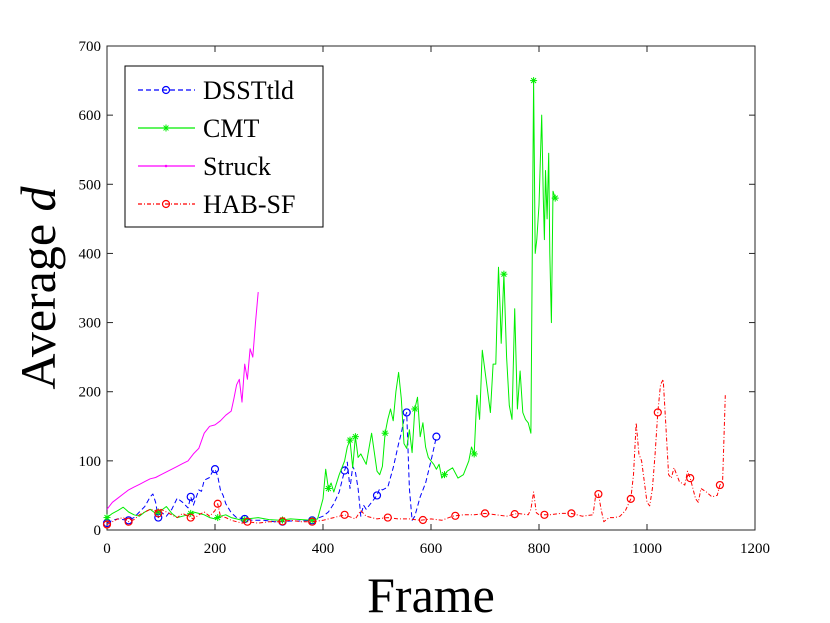 The height and width of the screenshot is (623, 830). Describe the element at coordinates (323, 549) in the screenshot. I see `x-tick-label: 400` at that location.